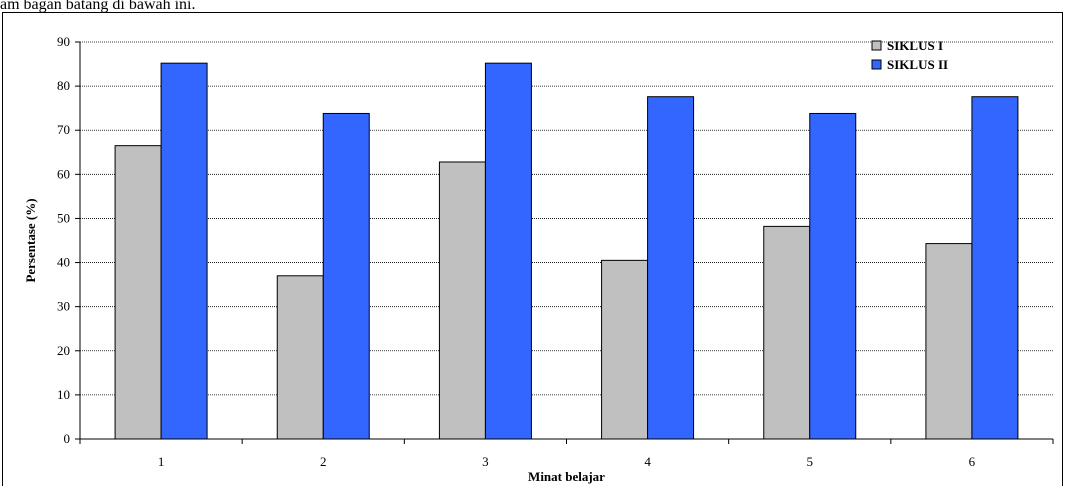 The width and height of the screenshot is (1067, 486). What do you see at coordinates (917, 64) in the screenshot?
I see `legend-label-siklus-2: SIKLUS II` at bounding box center [917, 64].